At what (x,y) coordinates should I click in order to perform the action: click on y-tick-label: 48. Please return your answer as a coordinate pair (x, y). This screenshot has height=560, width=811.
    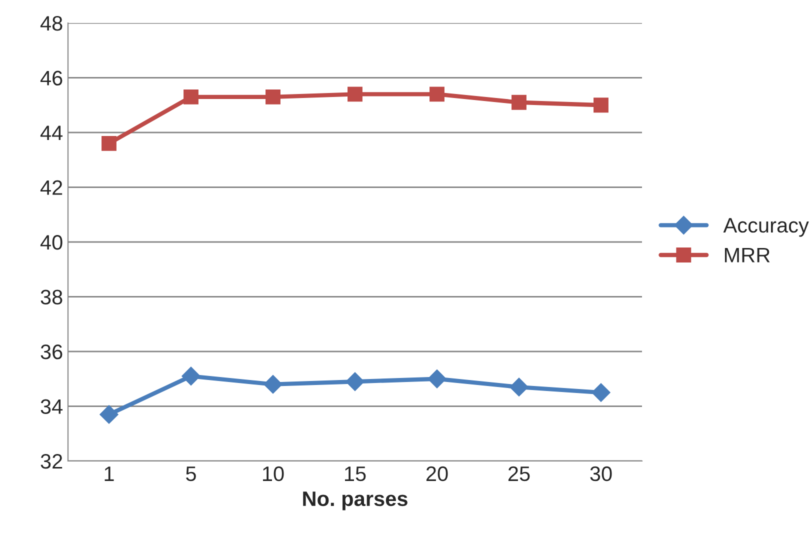
    Looking at the image, I should click on (51, 23).